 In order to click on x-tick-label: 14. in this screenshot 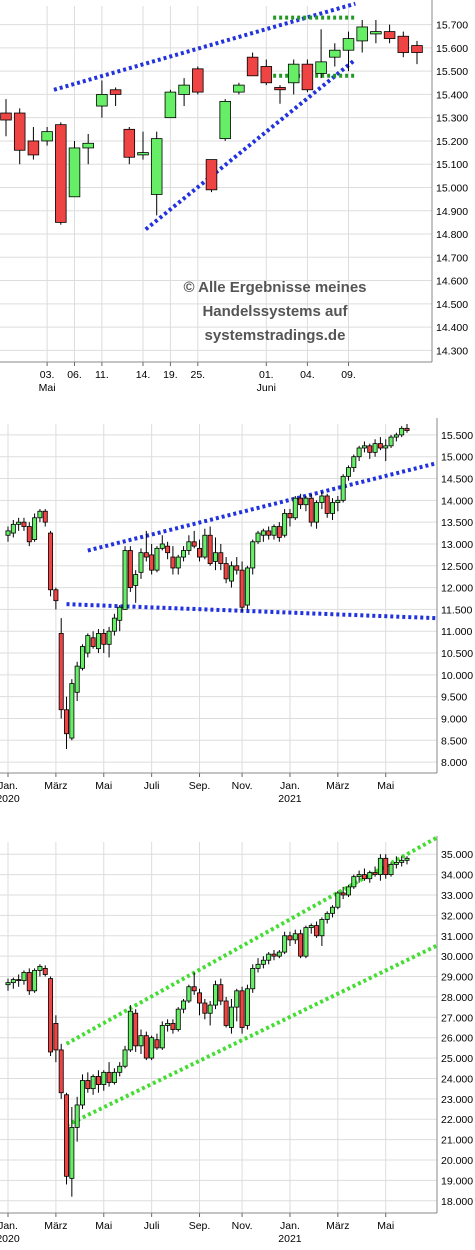, I will do `click(143, 375)`.